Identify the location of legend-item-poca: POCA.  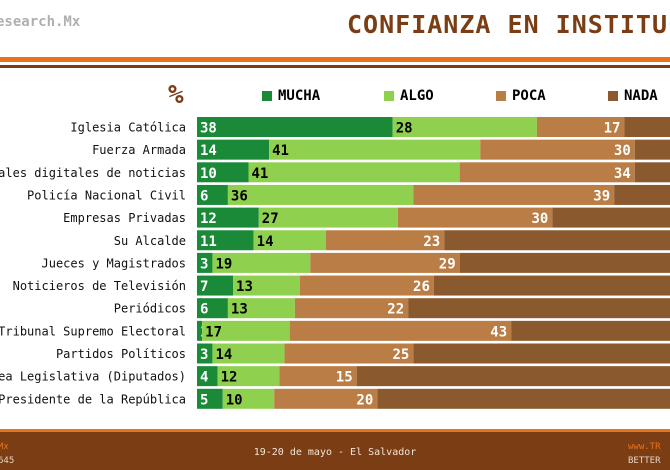
(521, 96).